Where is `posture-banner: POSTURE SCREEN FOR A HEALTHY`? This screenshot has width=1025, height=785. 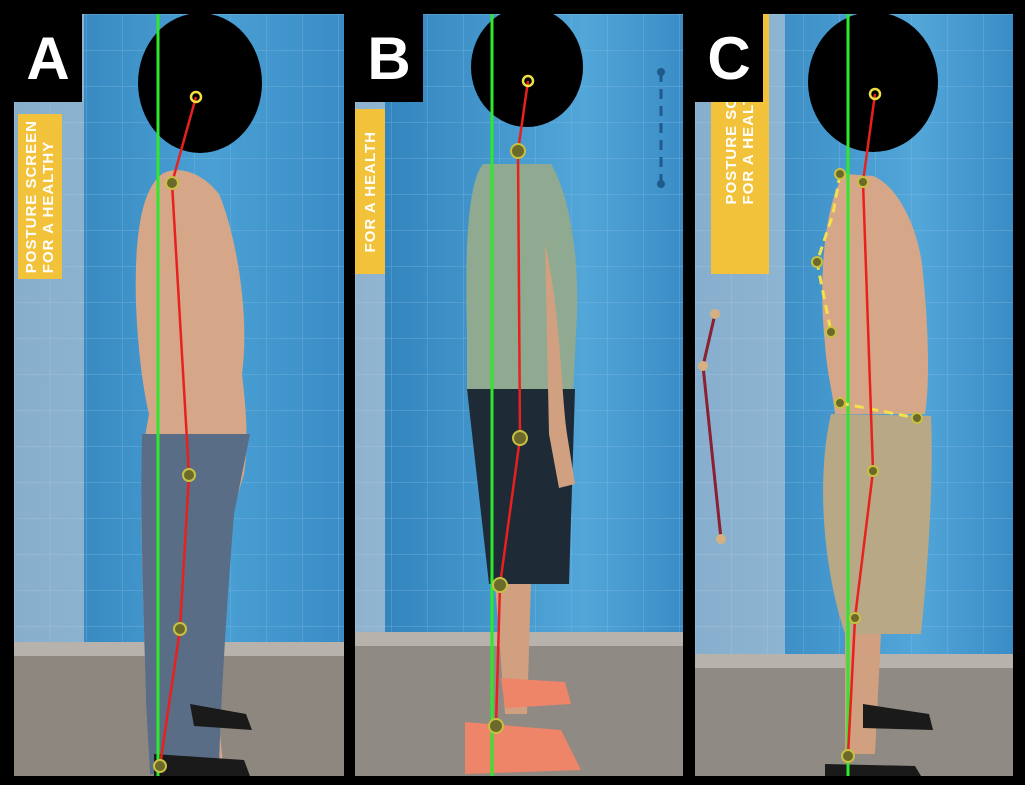 posture-banner: POSTURE SCREEN FOR A HEALTHY is located at coordinates (40, 196).